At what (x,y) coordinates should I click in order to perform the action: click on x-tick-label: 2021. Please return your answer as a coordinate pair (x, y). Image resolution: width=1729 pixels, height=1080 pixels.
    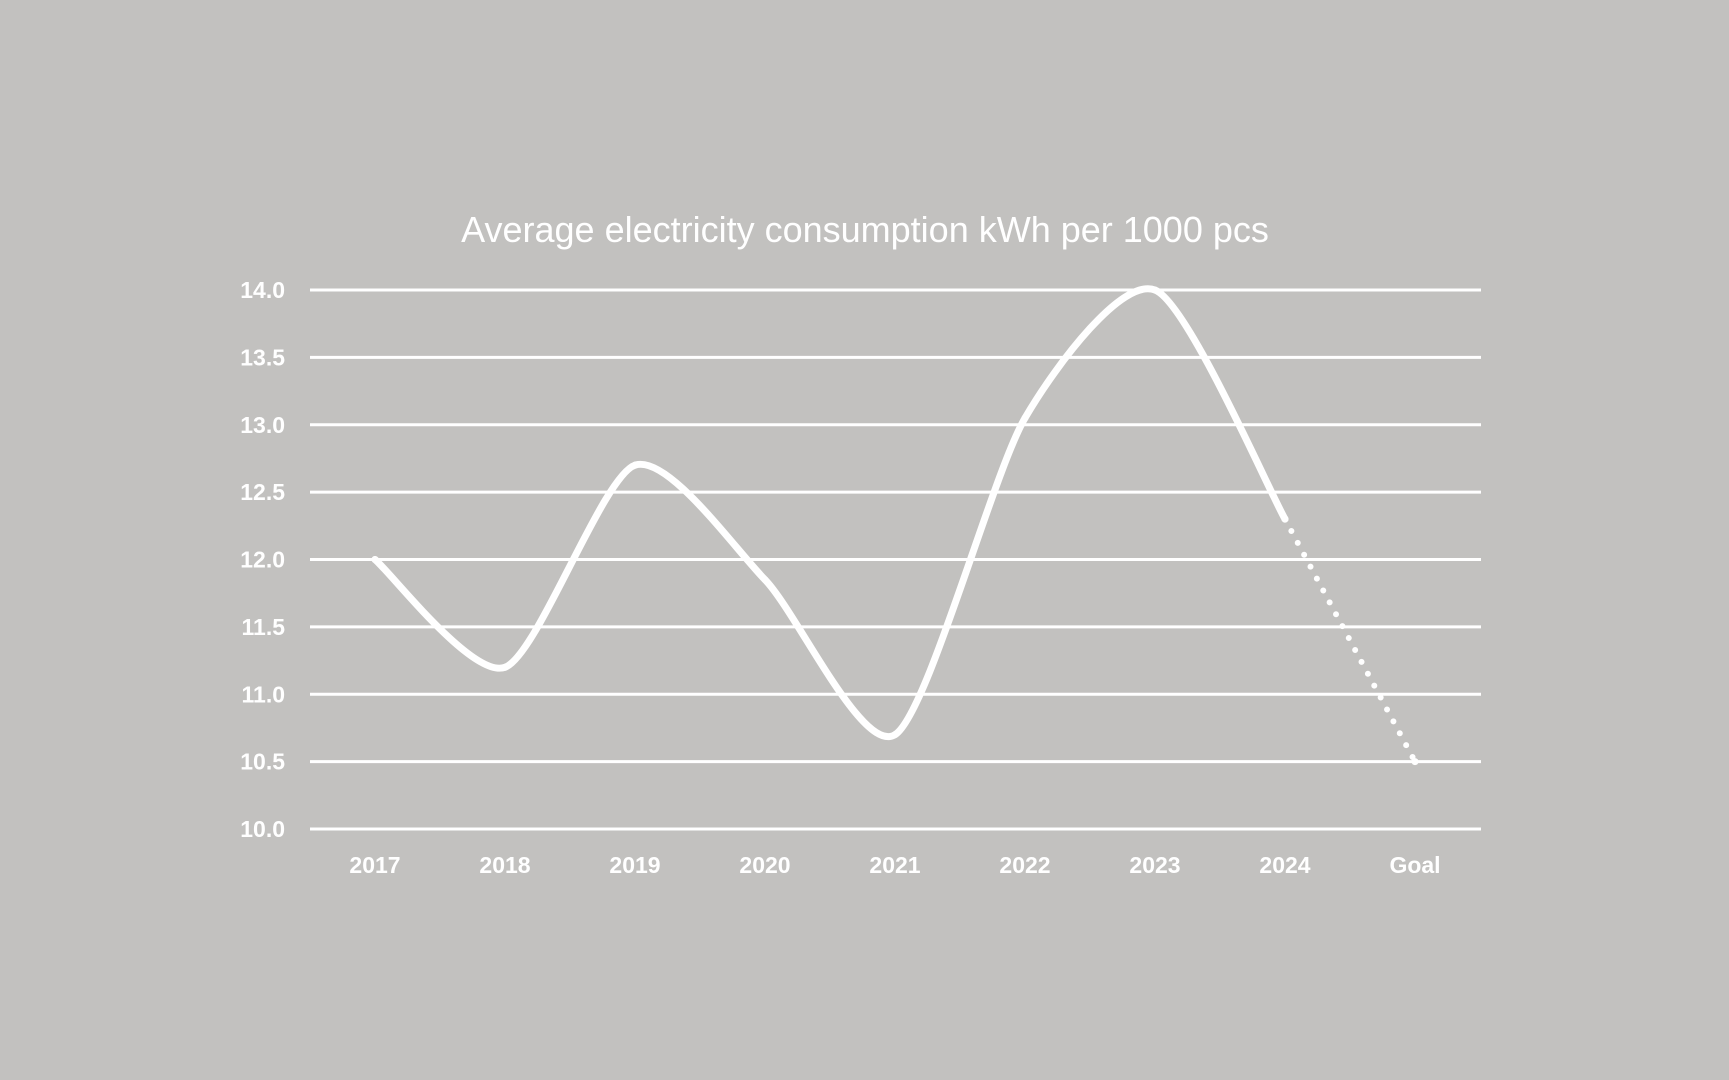
    Looking at the image, I should click on (894, 865).